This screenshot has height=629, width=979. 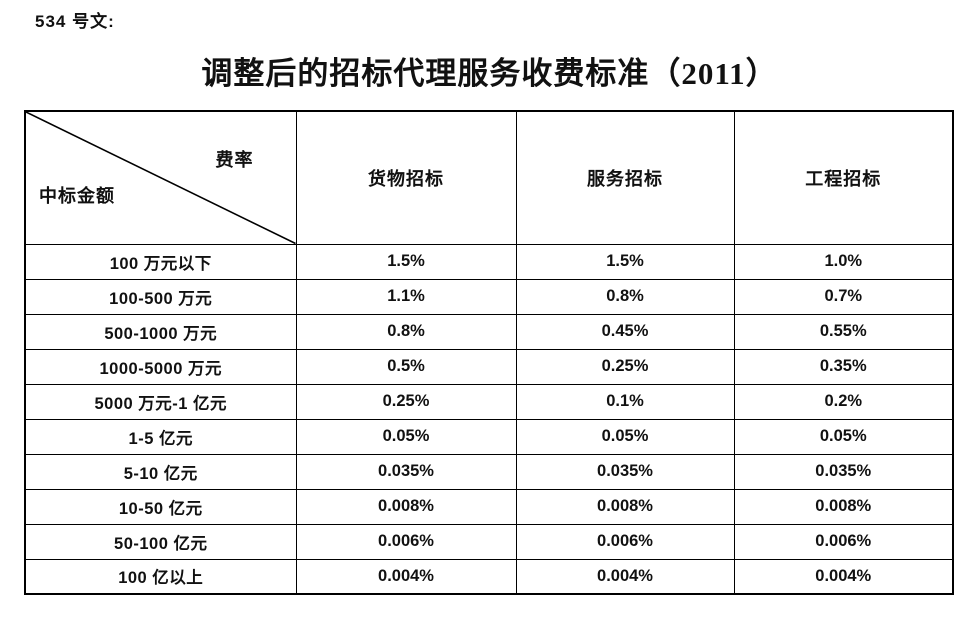 What do you see at coordinates (75, 21) in the screenshot?
I see `doc-number: 534 号文:` at bounding box center [75, 21].